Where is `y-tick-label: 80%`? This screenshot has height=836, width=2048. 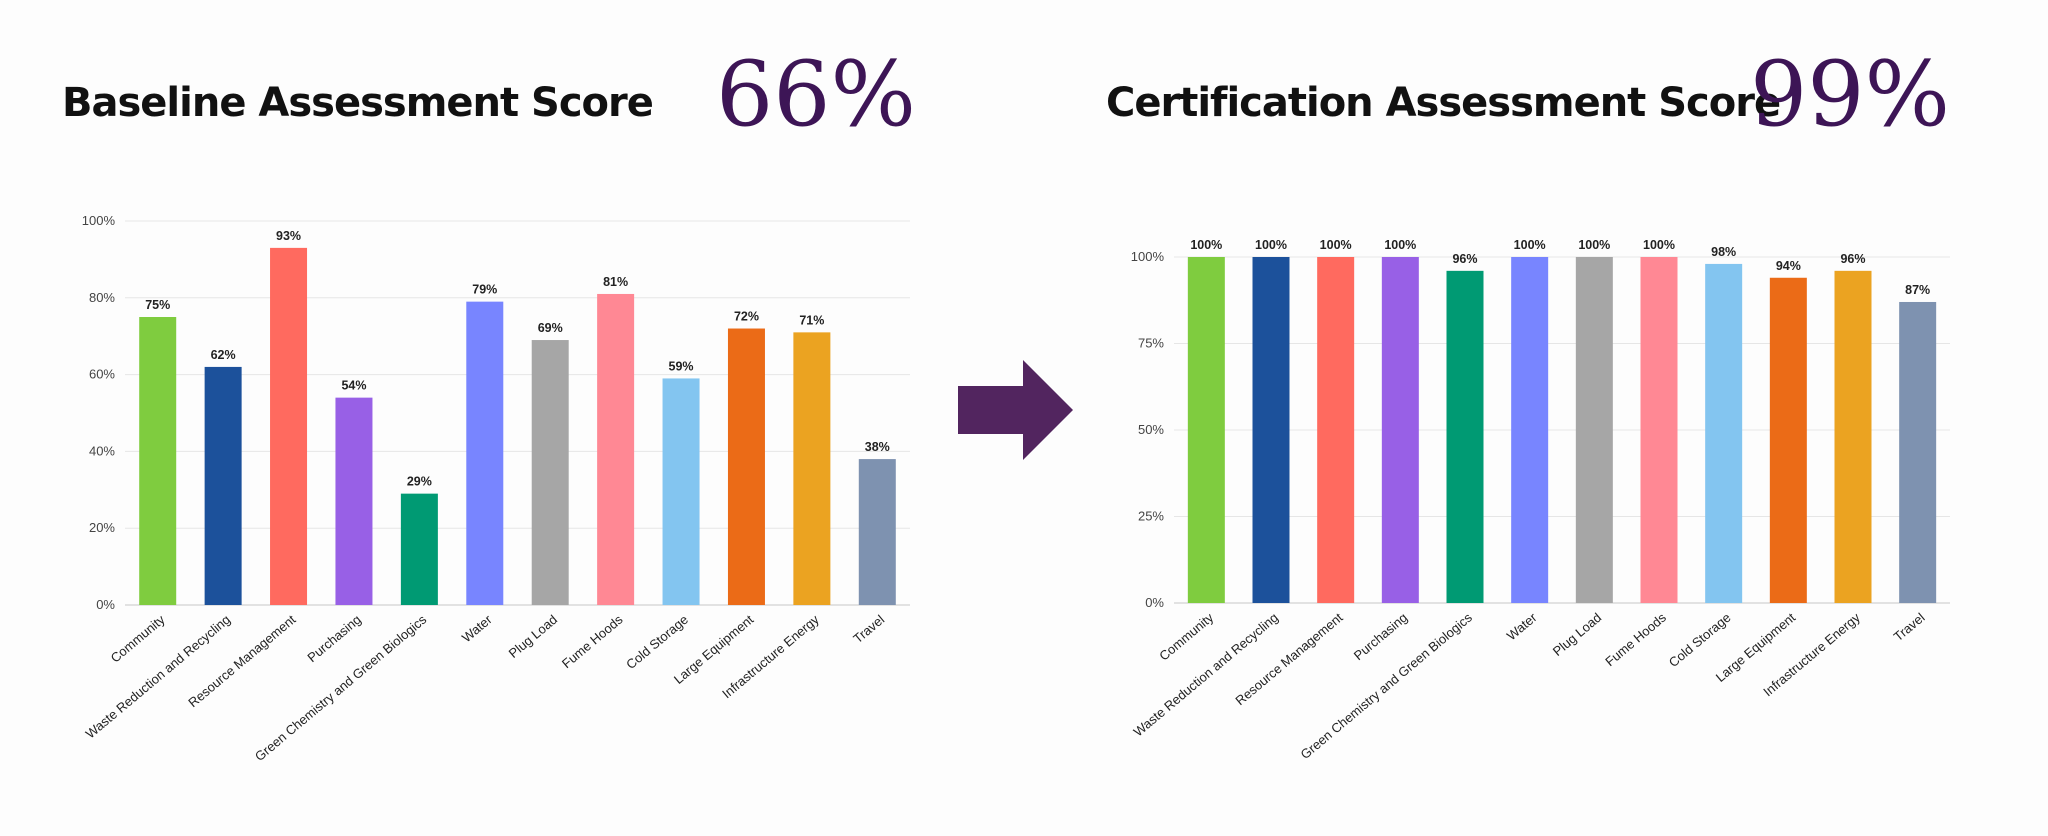 y-tick-label: 80% is located at coordinates (102, 297).